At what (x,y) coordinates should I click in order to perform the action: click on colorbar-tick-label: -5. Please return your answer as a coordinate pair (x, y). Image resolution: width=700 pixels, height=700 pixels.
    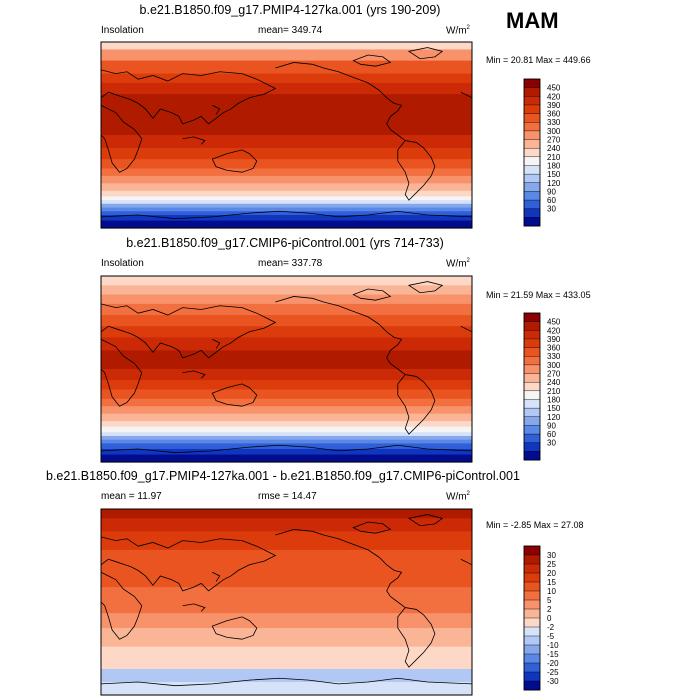
    Looking at the image, I should click on (551, 636).